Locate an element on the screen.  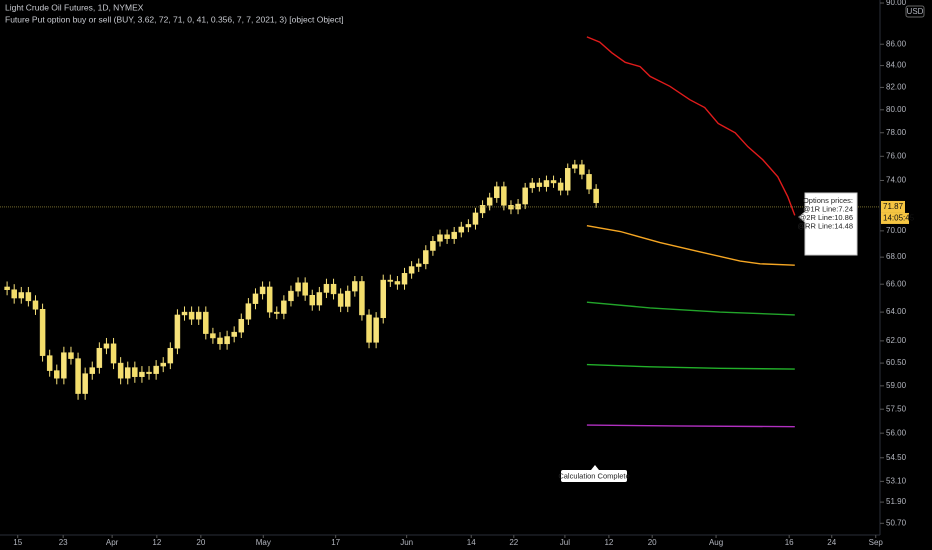
y-tick-label: 50.70 is located at coordinates (896, 522).